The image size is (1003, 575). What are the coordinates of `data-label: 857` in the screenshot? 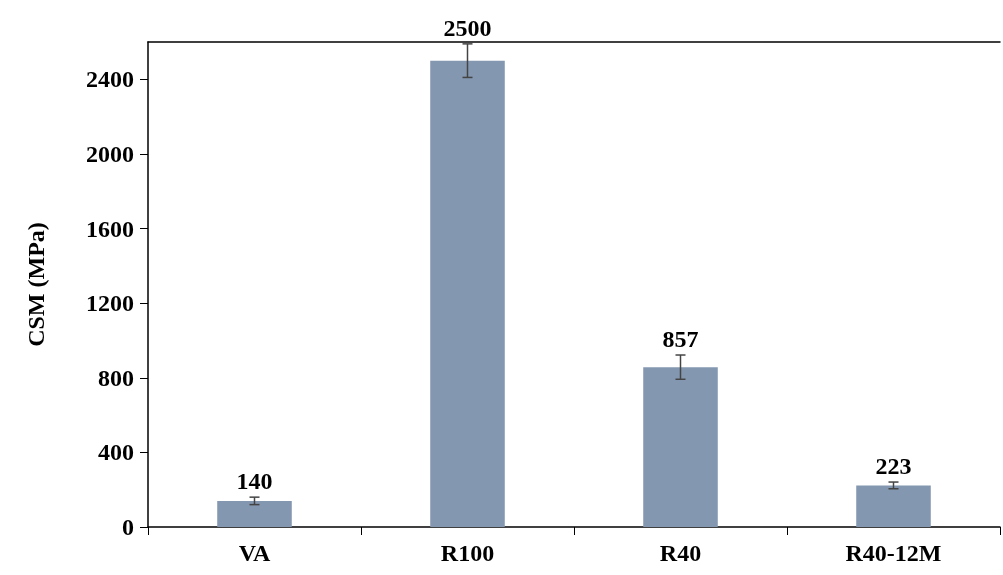 It's located at (680, 339).